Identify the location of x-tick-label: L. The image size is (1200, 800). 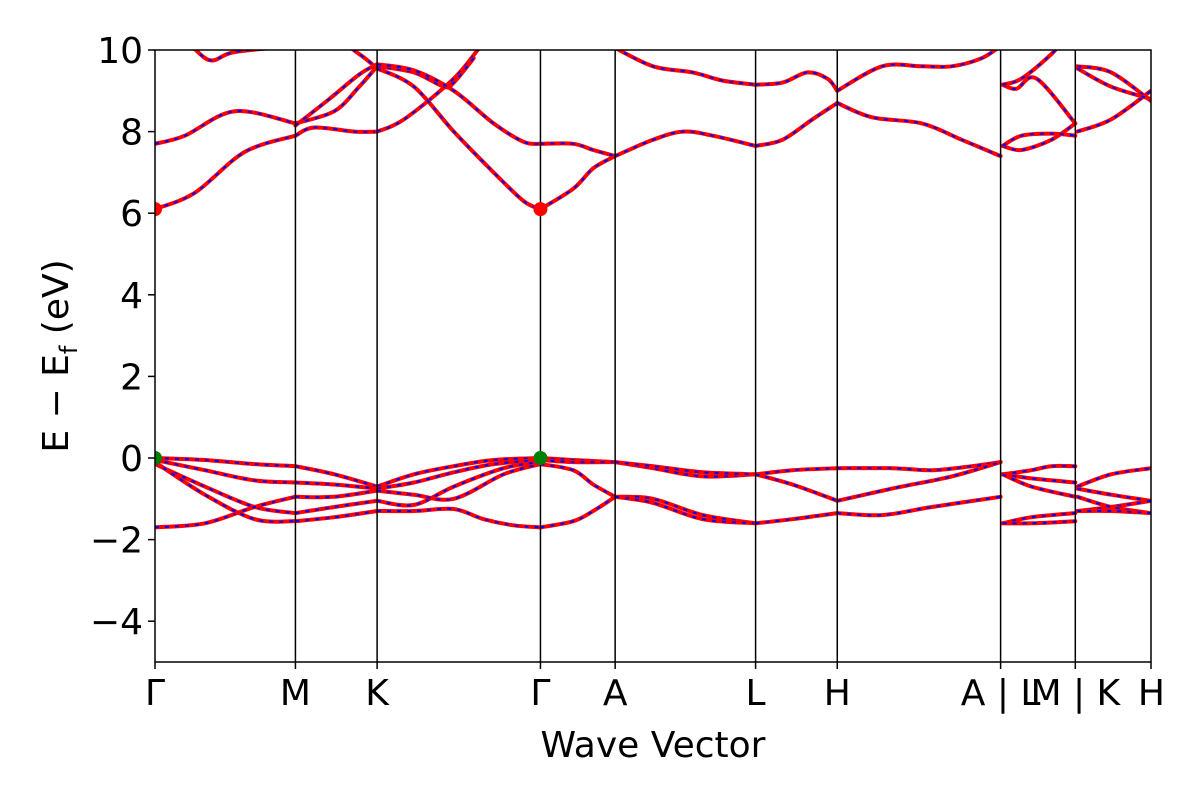
(756, 693).